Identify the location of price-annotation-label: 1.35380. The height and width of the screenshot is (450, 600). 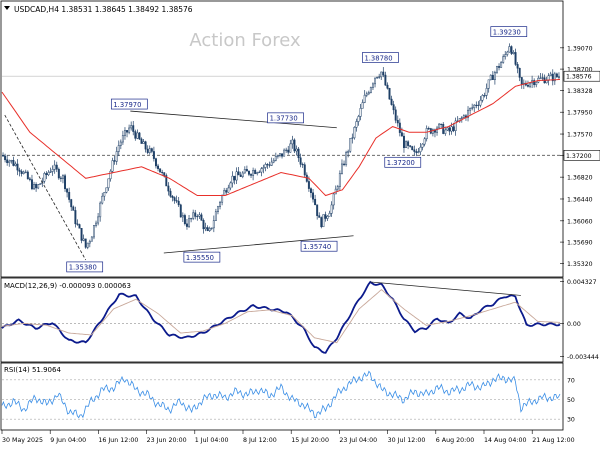
(83, 268).